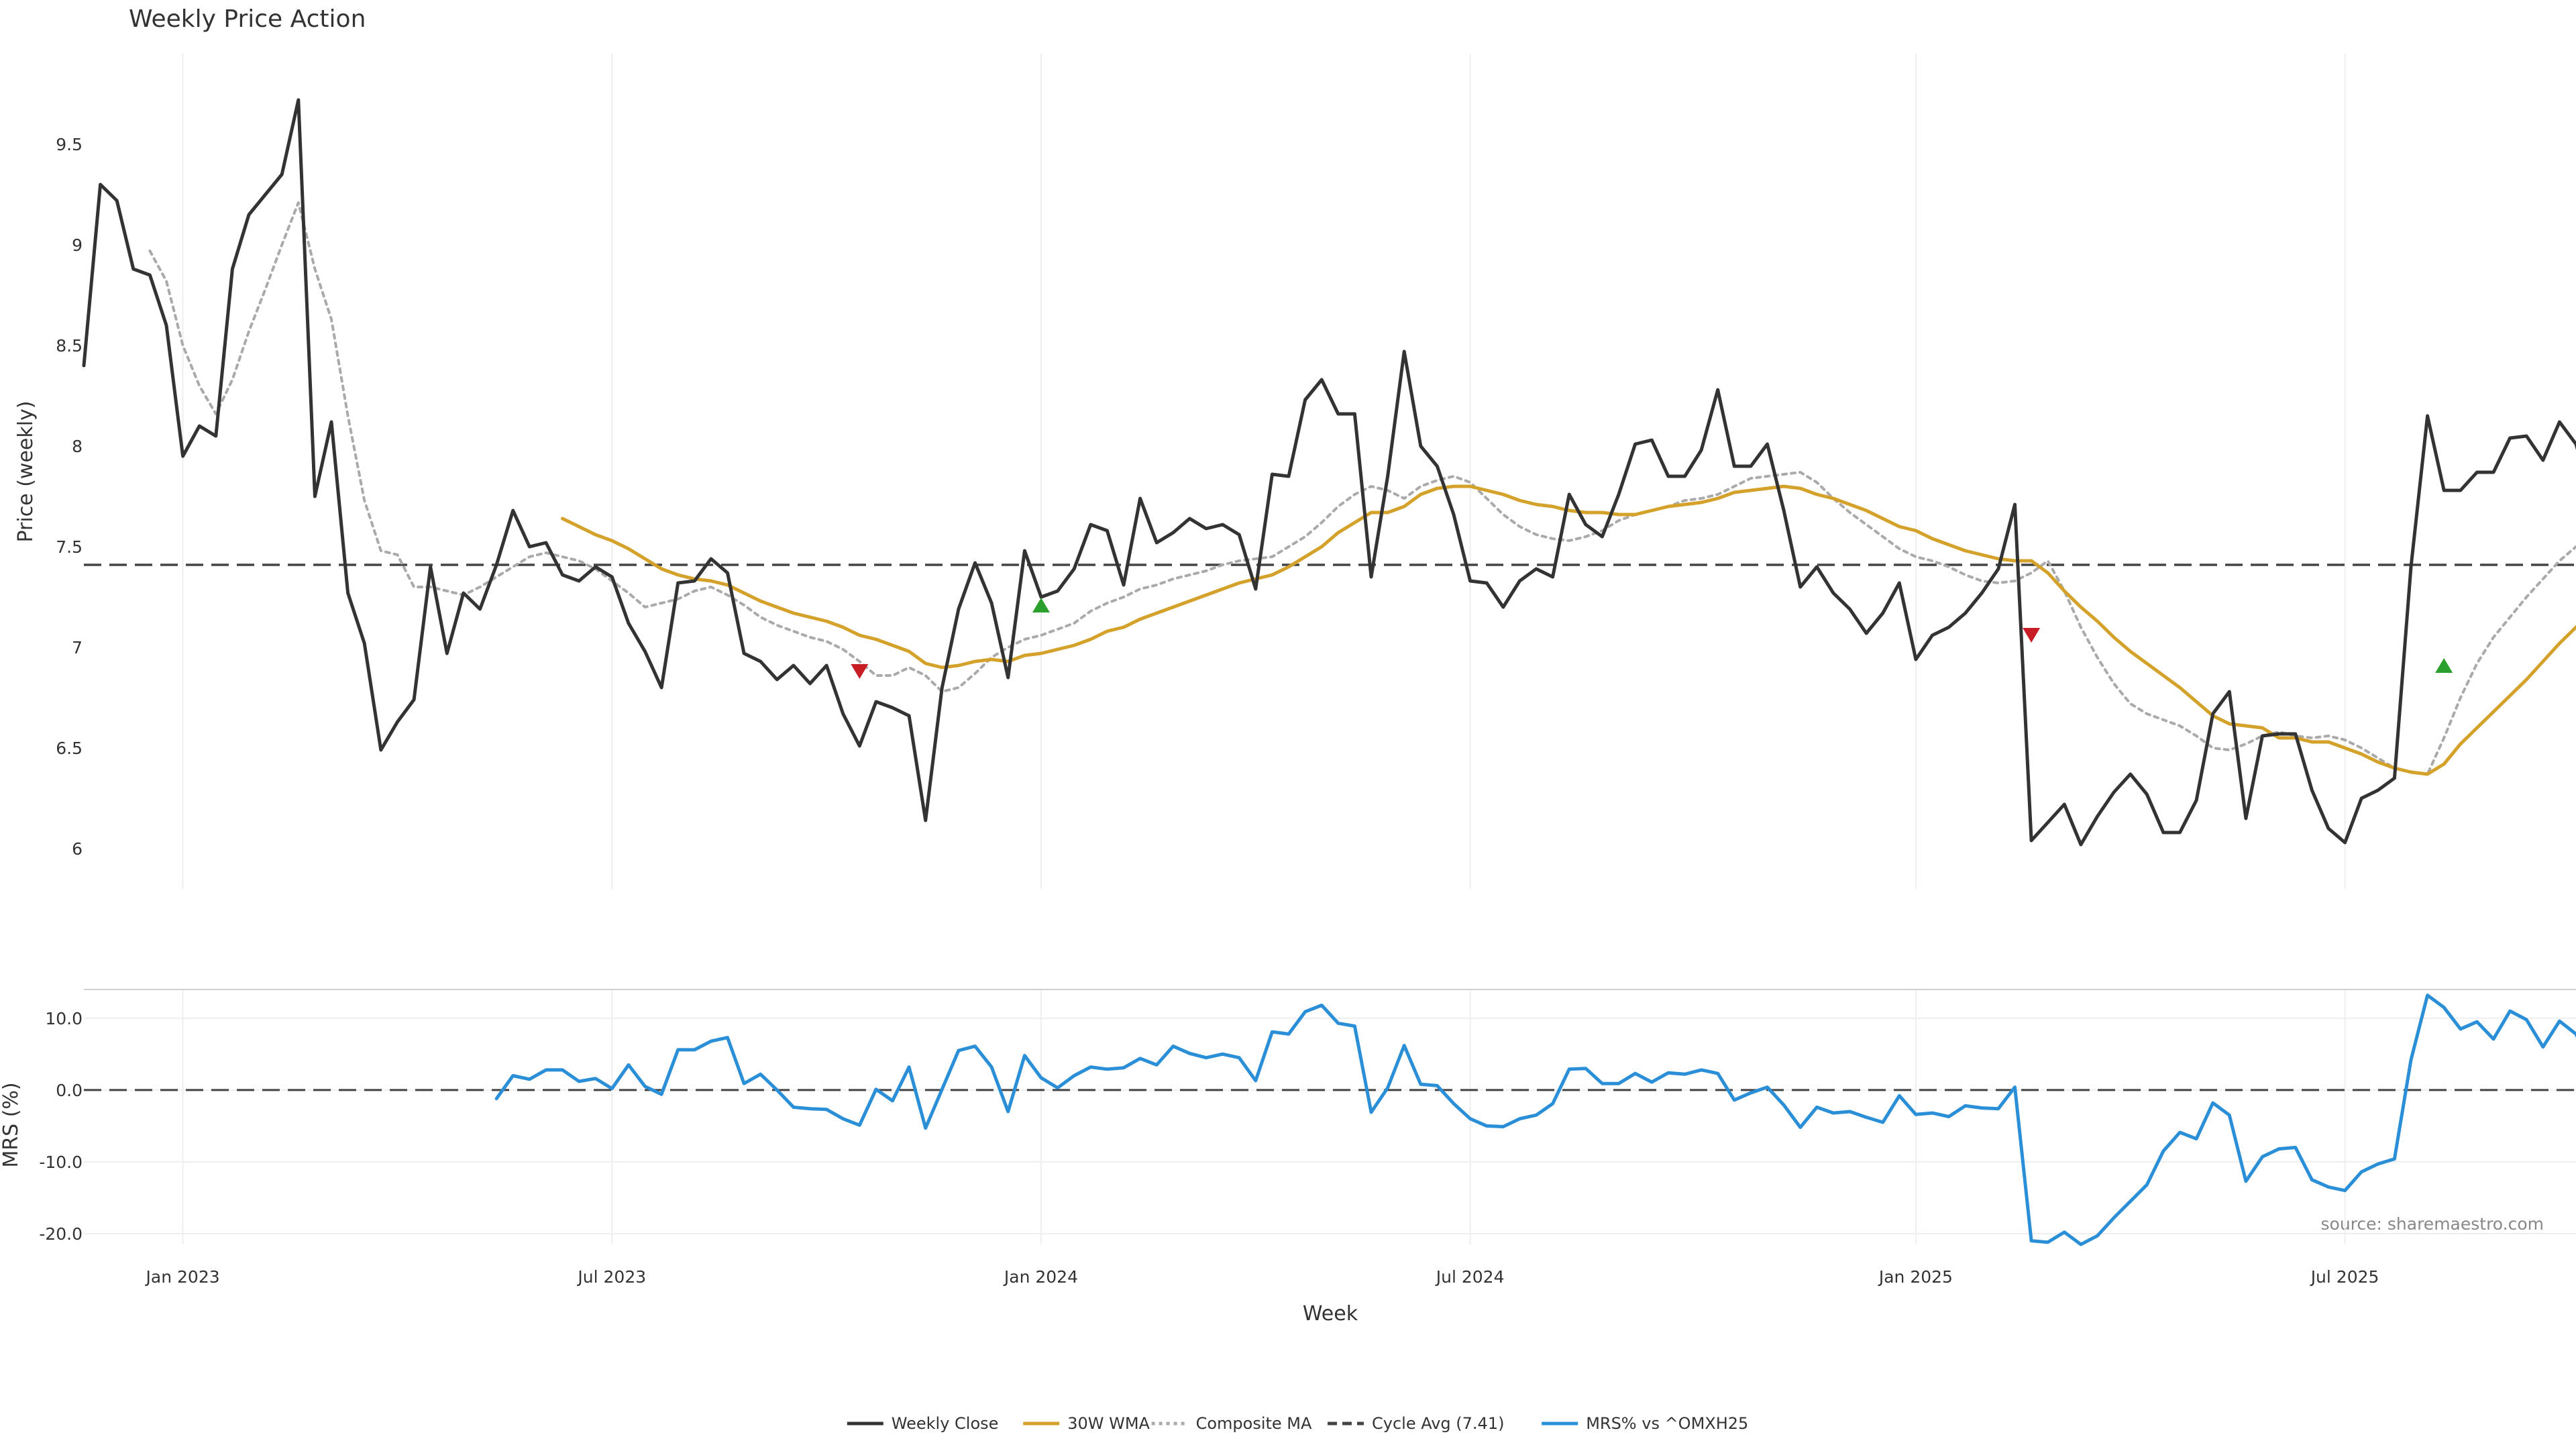 The image size is (2576, 1449). Describe the element at coordinates (1470, 1277) in the screenshot. I see `x-tick-label: Jul 2024` at that location.